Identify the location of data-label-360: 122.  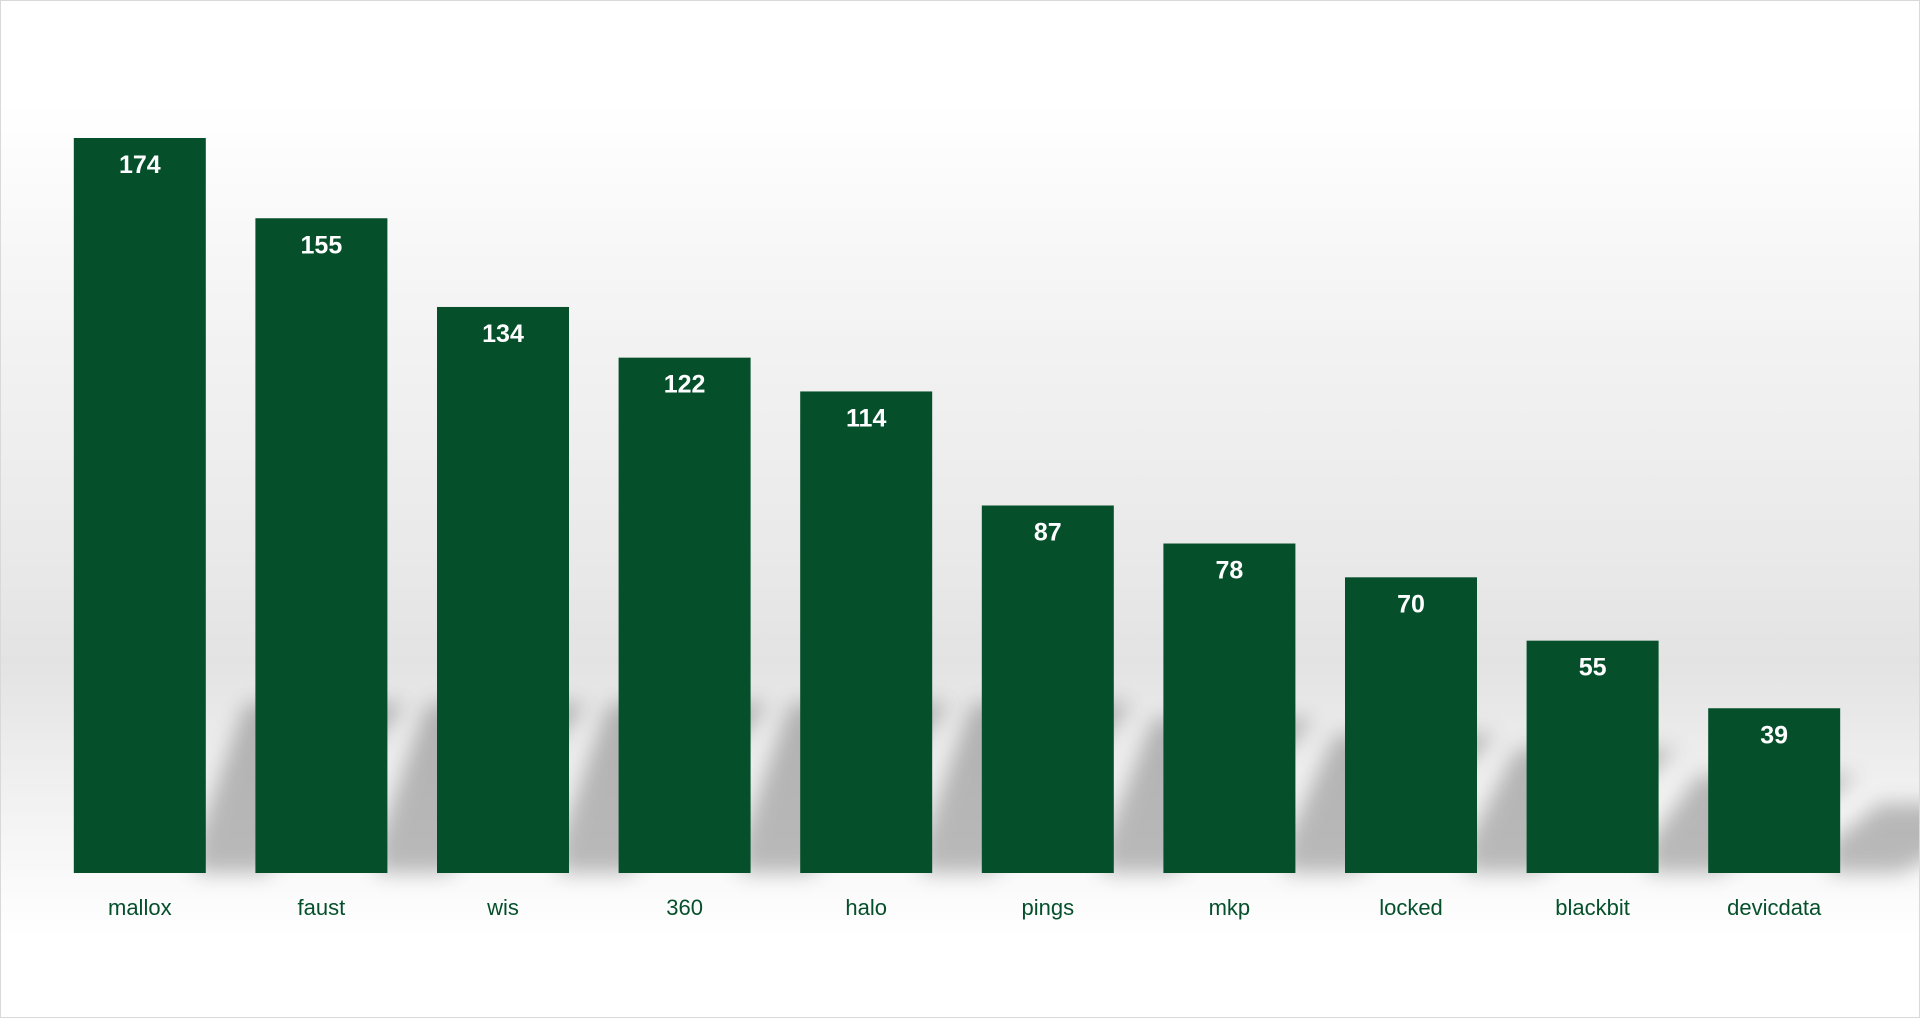
(685, 385).